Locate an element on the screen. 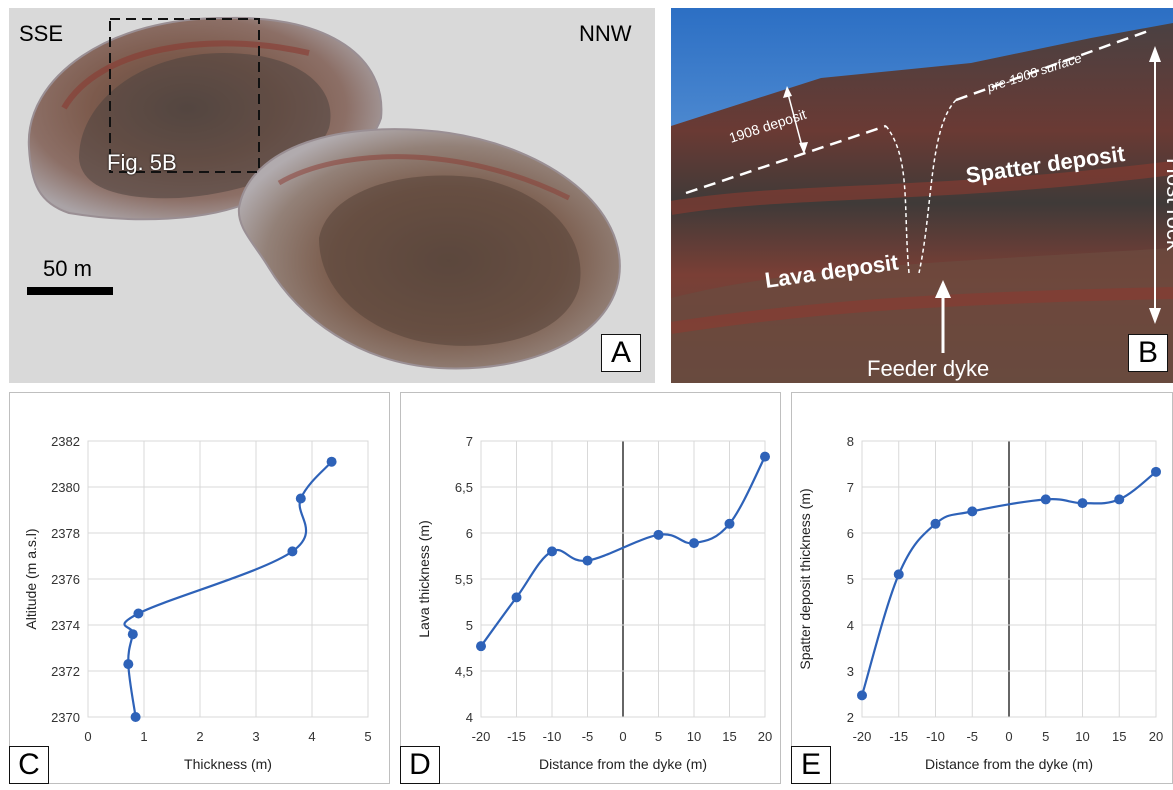 The image size is (1173, 790). dyke-left is located at coordinates (897, 199).